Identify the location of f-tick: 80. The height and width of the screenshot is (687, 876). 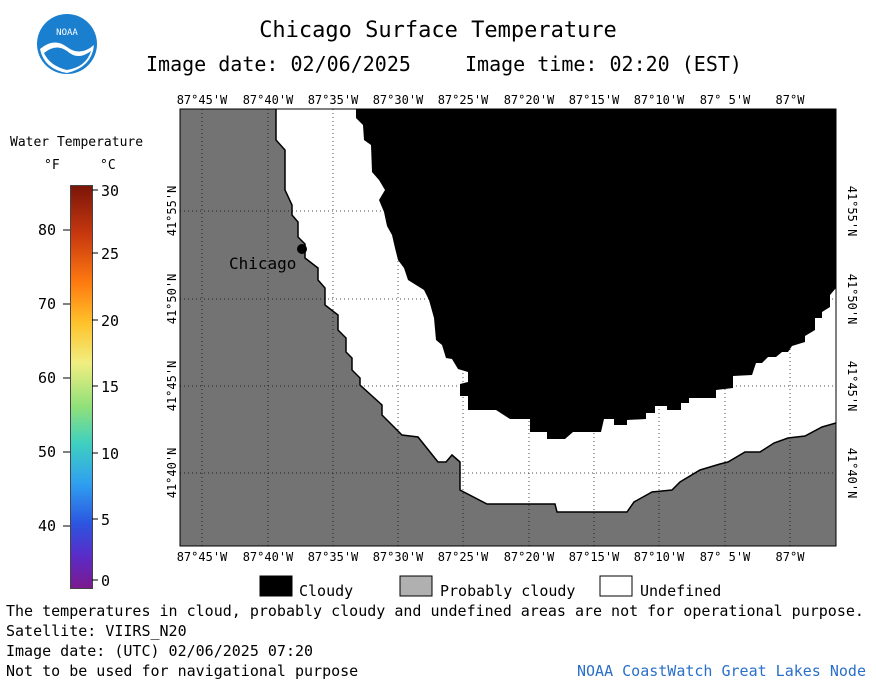
(47, 230).